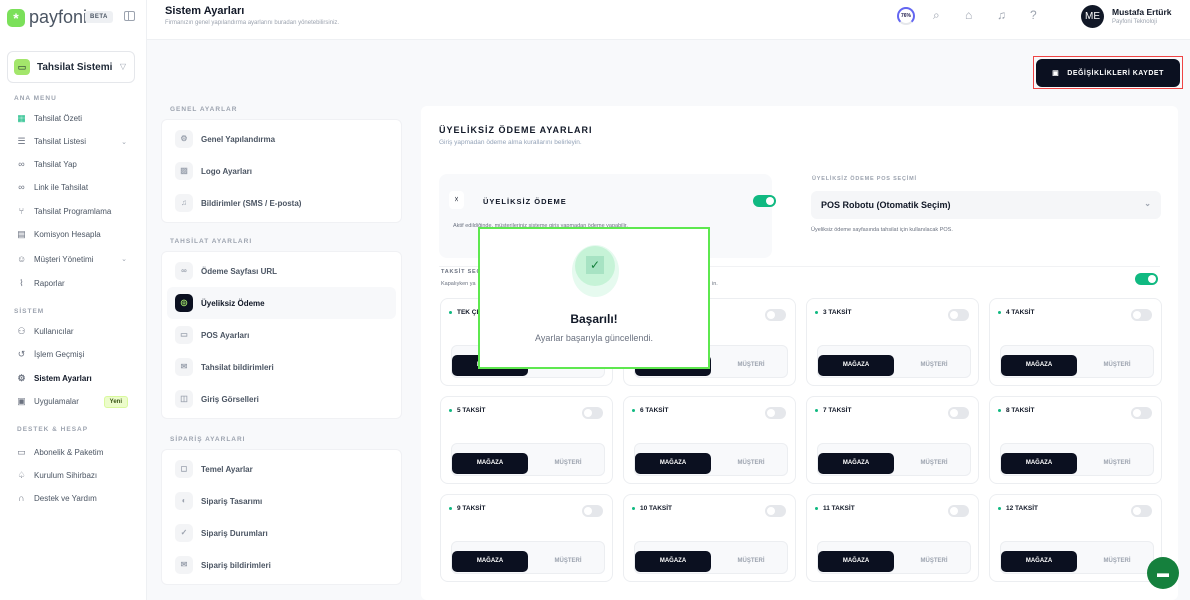 The height and width of the screenshot is (600, 1190). I want to click on nav-raporlar: ⌇ Raporlar, so click(74, 283).